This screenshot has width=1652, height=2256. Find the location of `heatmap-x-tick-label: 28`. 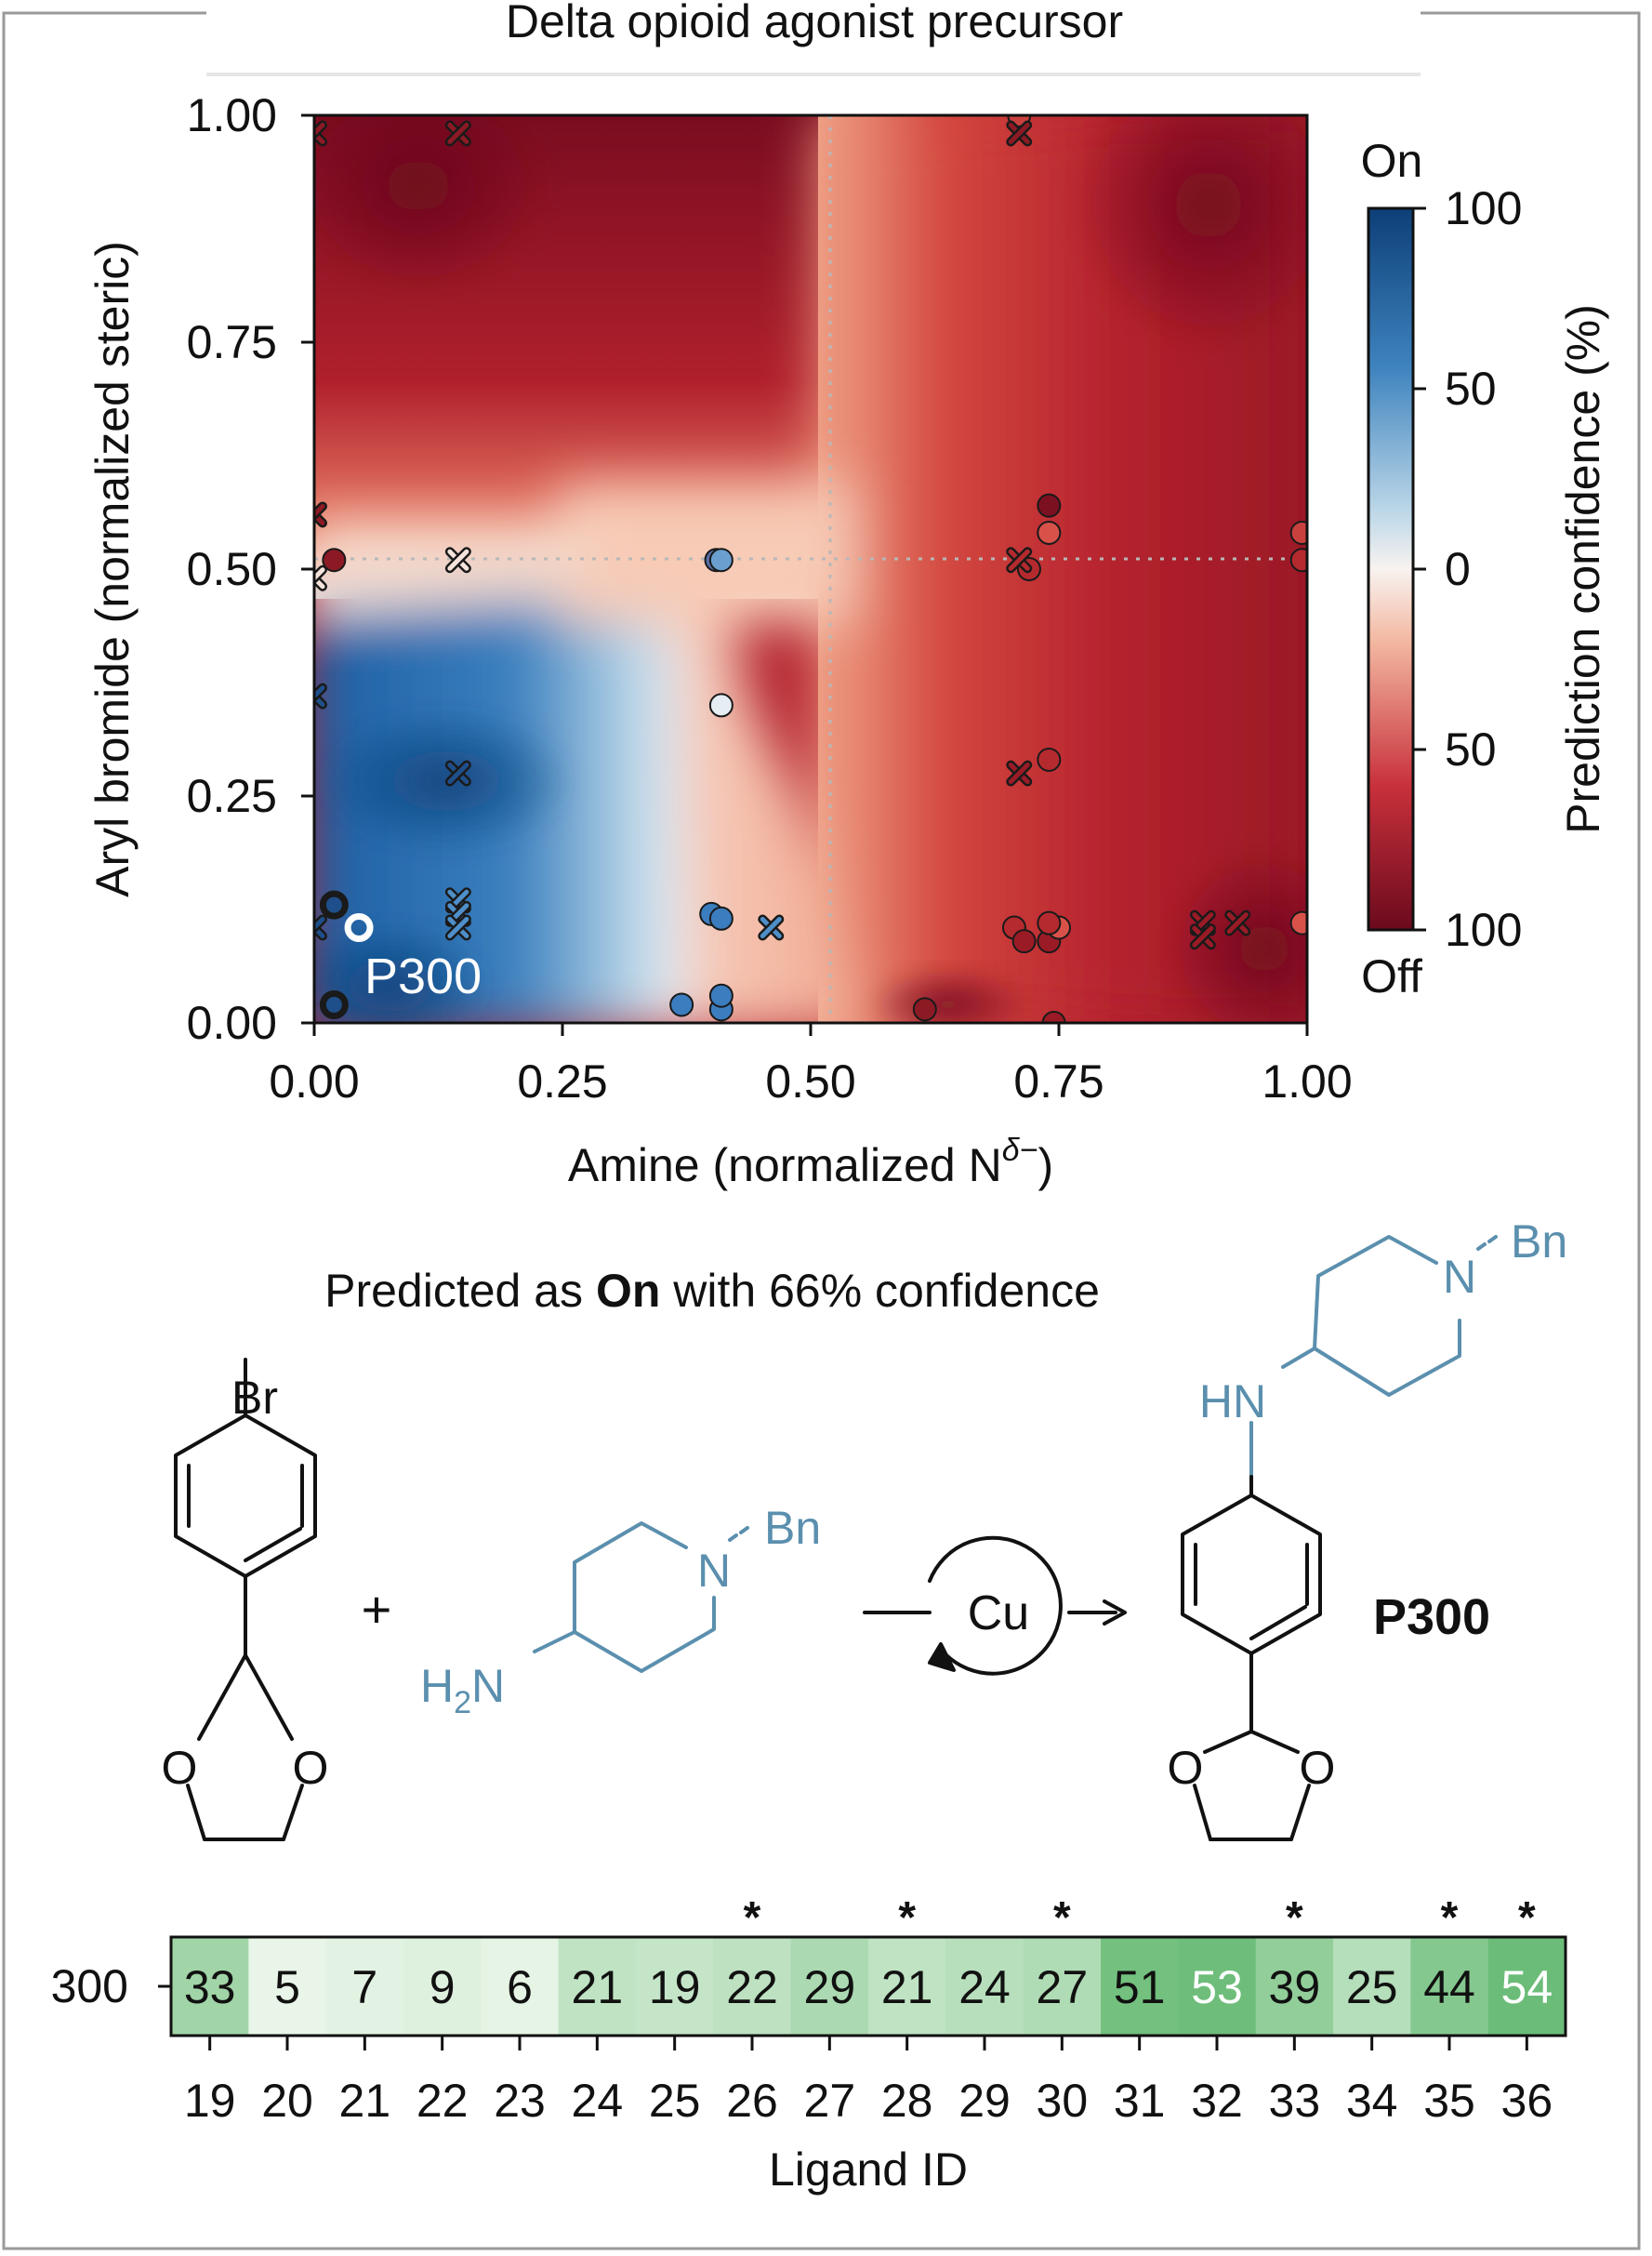

heatmap-x-tick-label: 28 is located at coordinates (907, 2101).